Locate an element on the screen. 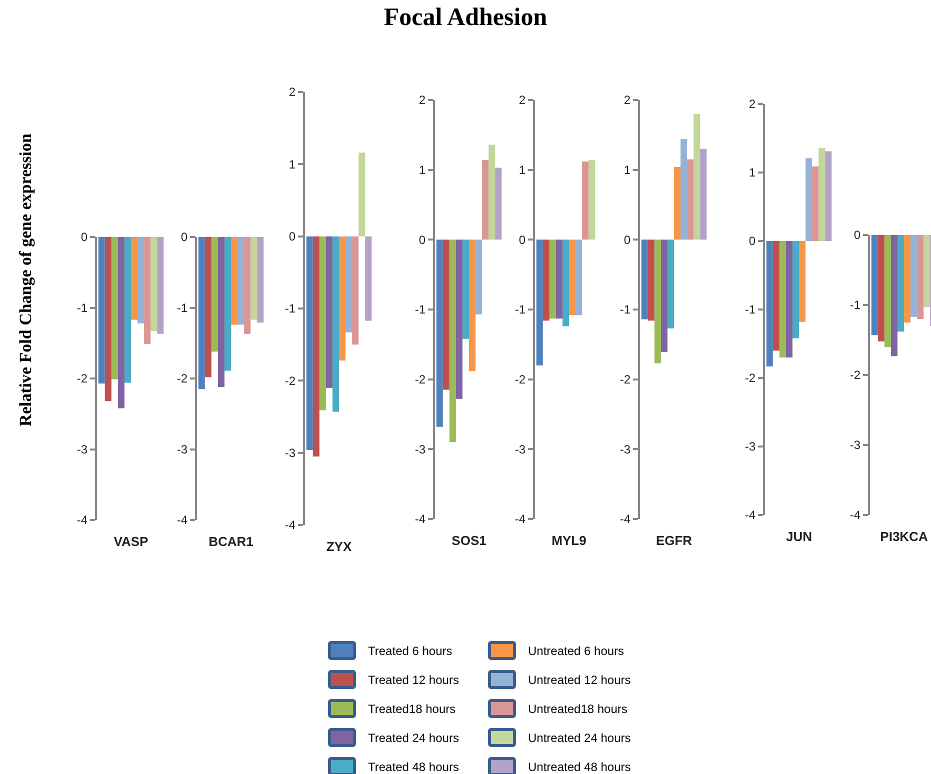 Image resolution: width=931 pixels, height=774 pixels. legend-label: Treated 48 hours is located at coordinates (413, 767).